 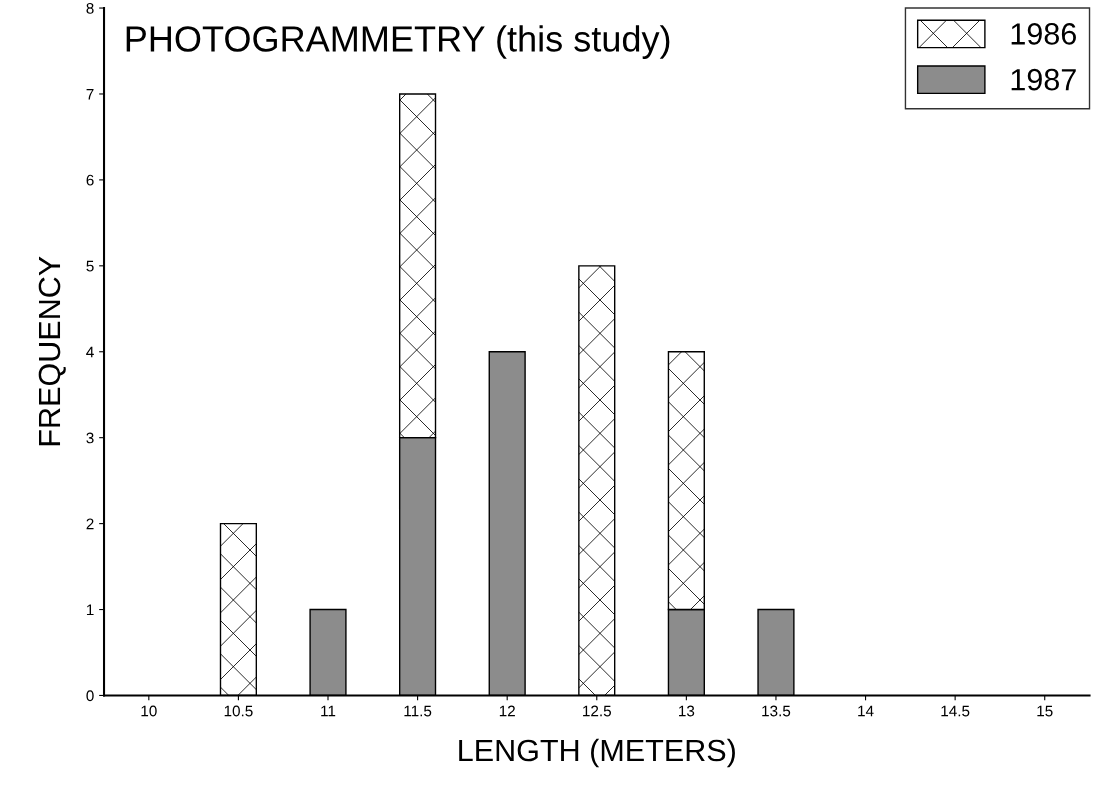 I want to click on x-tick-label: 15, so click(x=1045, y=711).